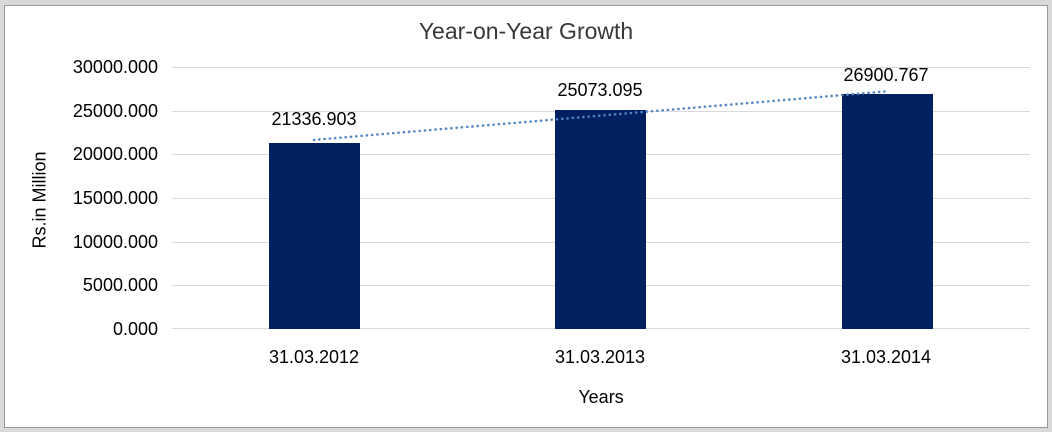  Describe the element at coordinates (314, 119) in the screenshot. I see `bar-value-label: 21336.903` at that location.